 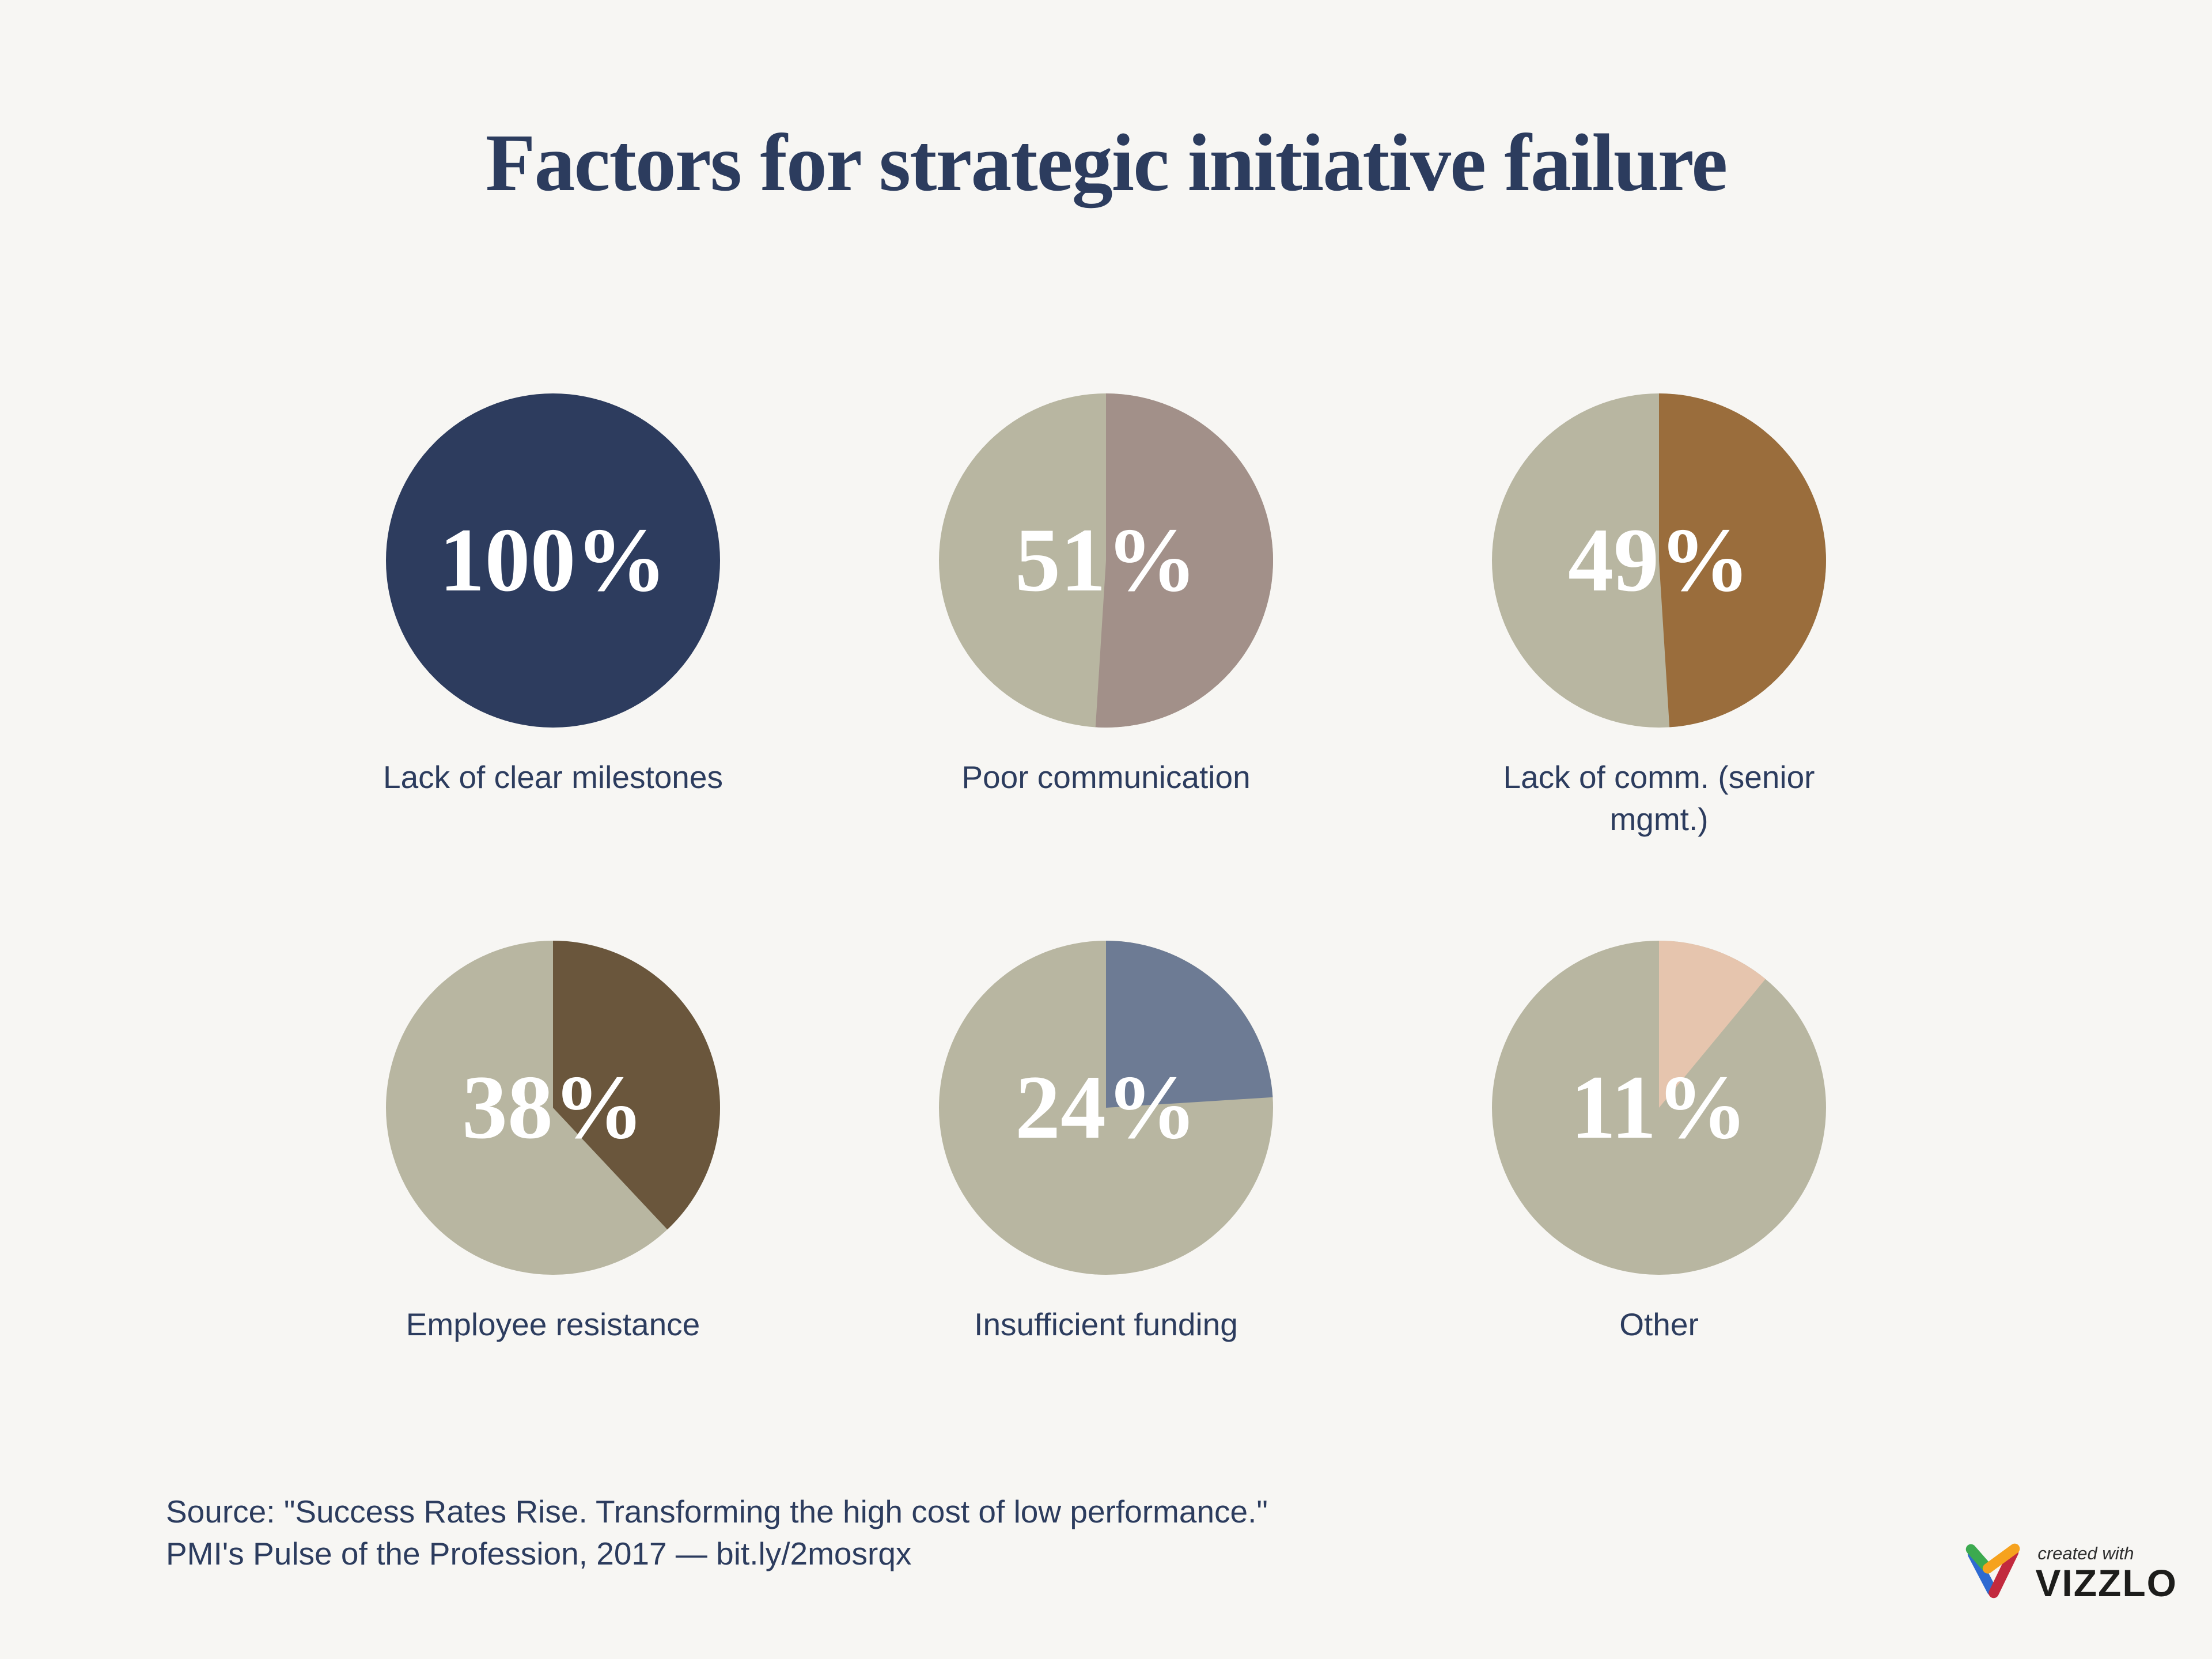 I want to click on vizzlo-logo-icon, so click(x=1993, y=1571).